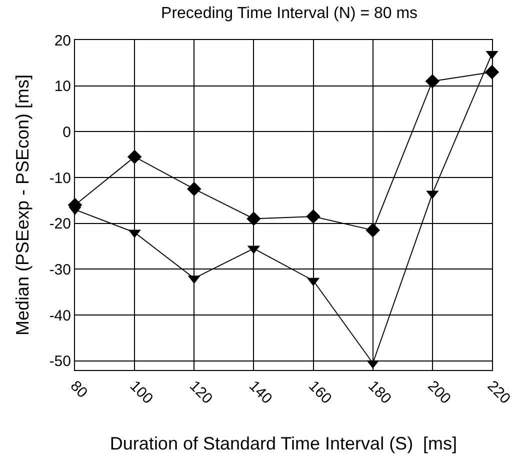  What do you see at coordinates (22, 205) in the screenshot?
I see `y-axis-title: Median (PSEexp - PSEcon) [ms]` at bounding box center [22, 205].